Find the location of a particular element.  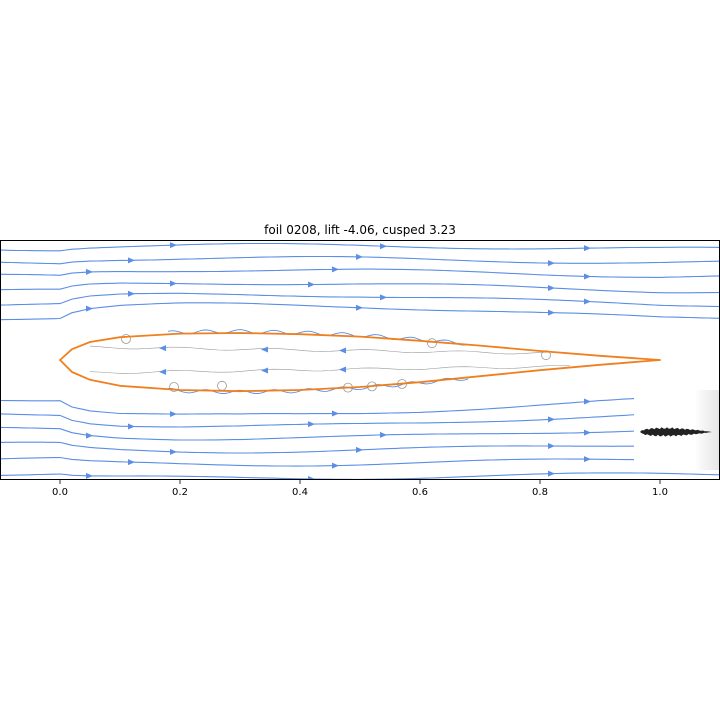

airfoil-outline is located at coordinates (360, 362).